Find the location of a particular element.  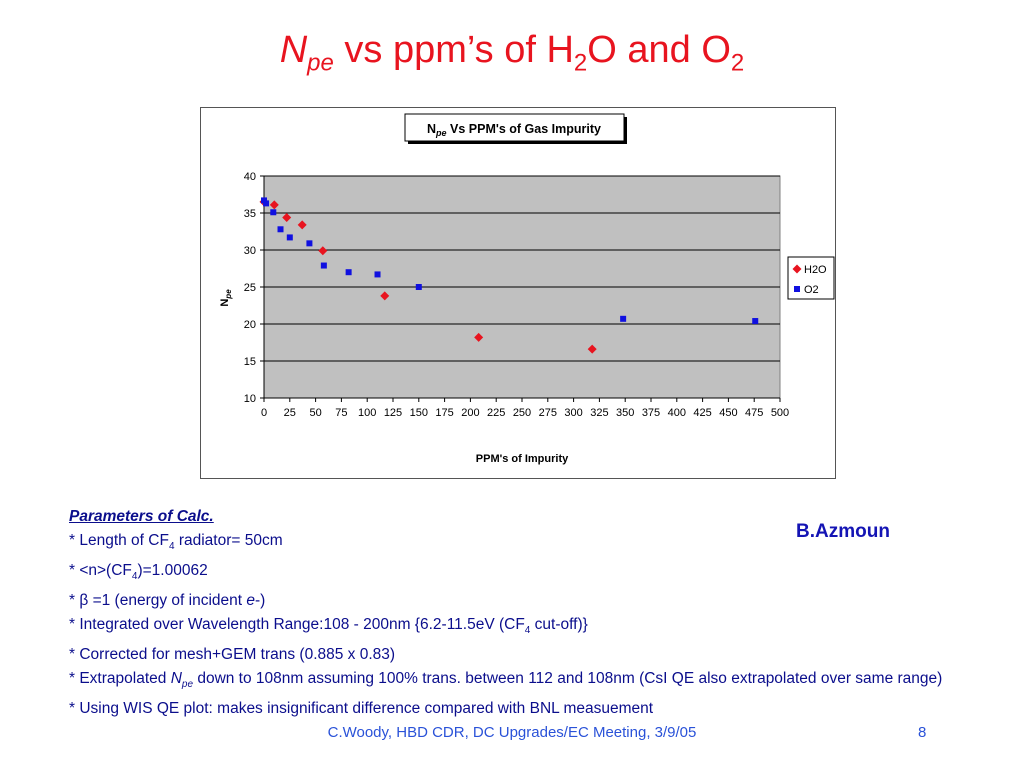

param-4b: cut-off)} is located at coordinates (559, 625).